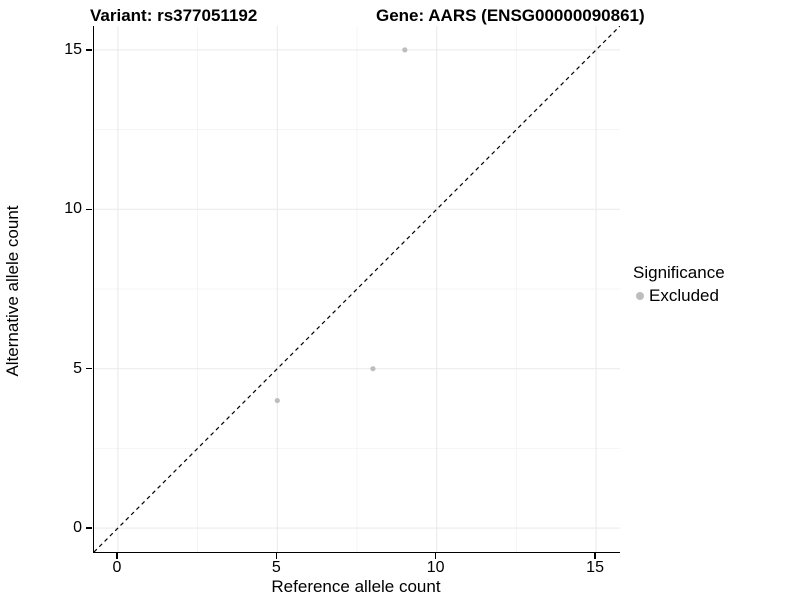 The width and height of the screenshot is (800, 600). Describe the element at coordinates (73, 209) in the screenshot. I see `y-axis-tick-label: 10` at that location.